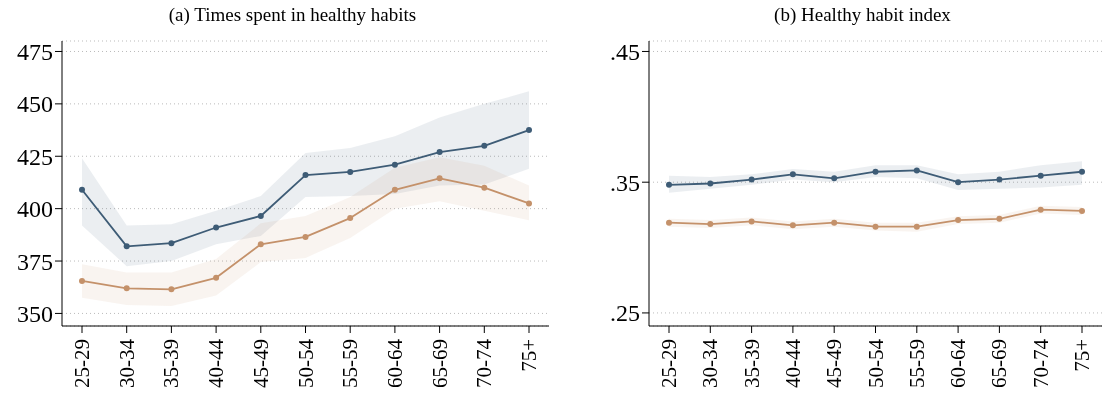 This screenshot has height=410, width=1106. What do you see at coordinates (35, 261) in the screenshot?
I see `y-tick-label: 375` at bounding box center [35, 261].